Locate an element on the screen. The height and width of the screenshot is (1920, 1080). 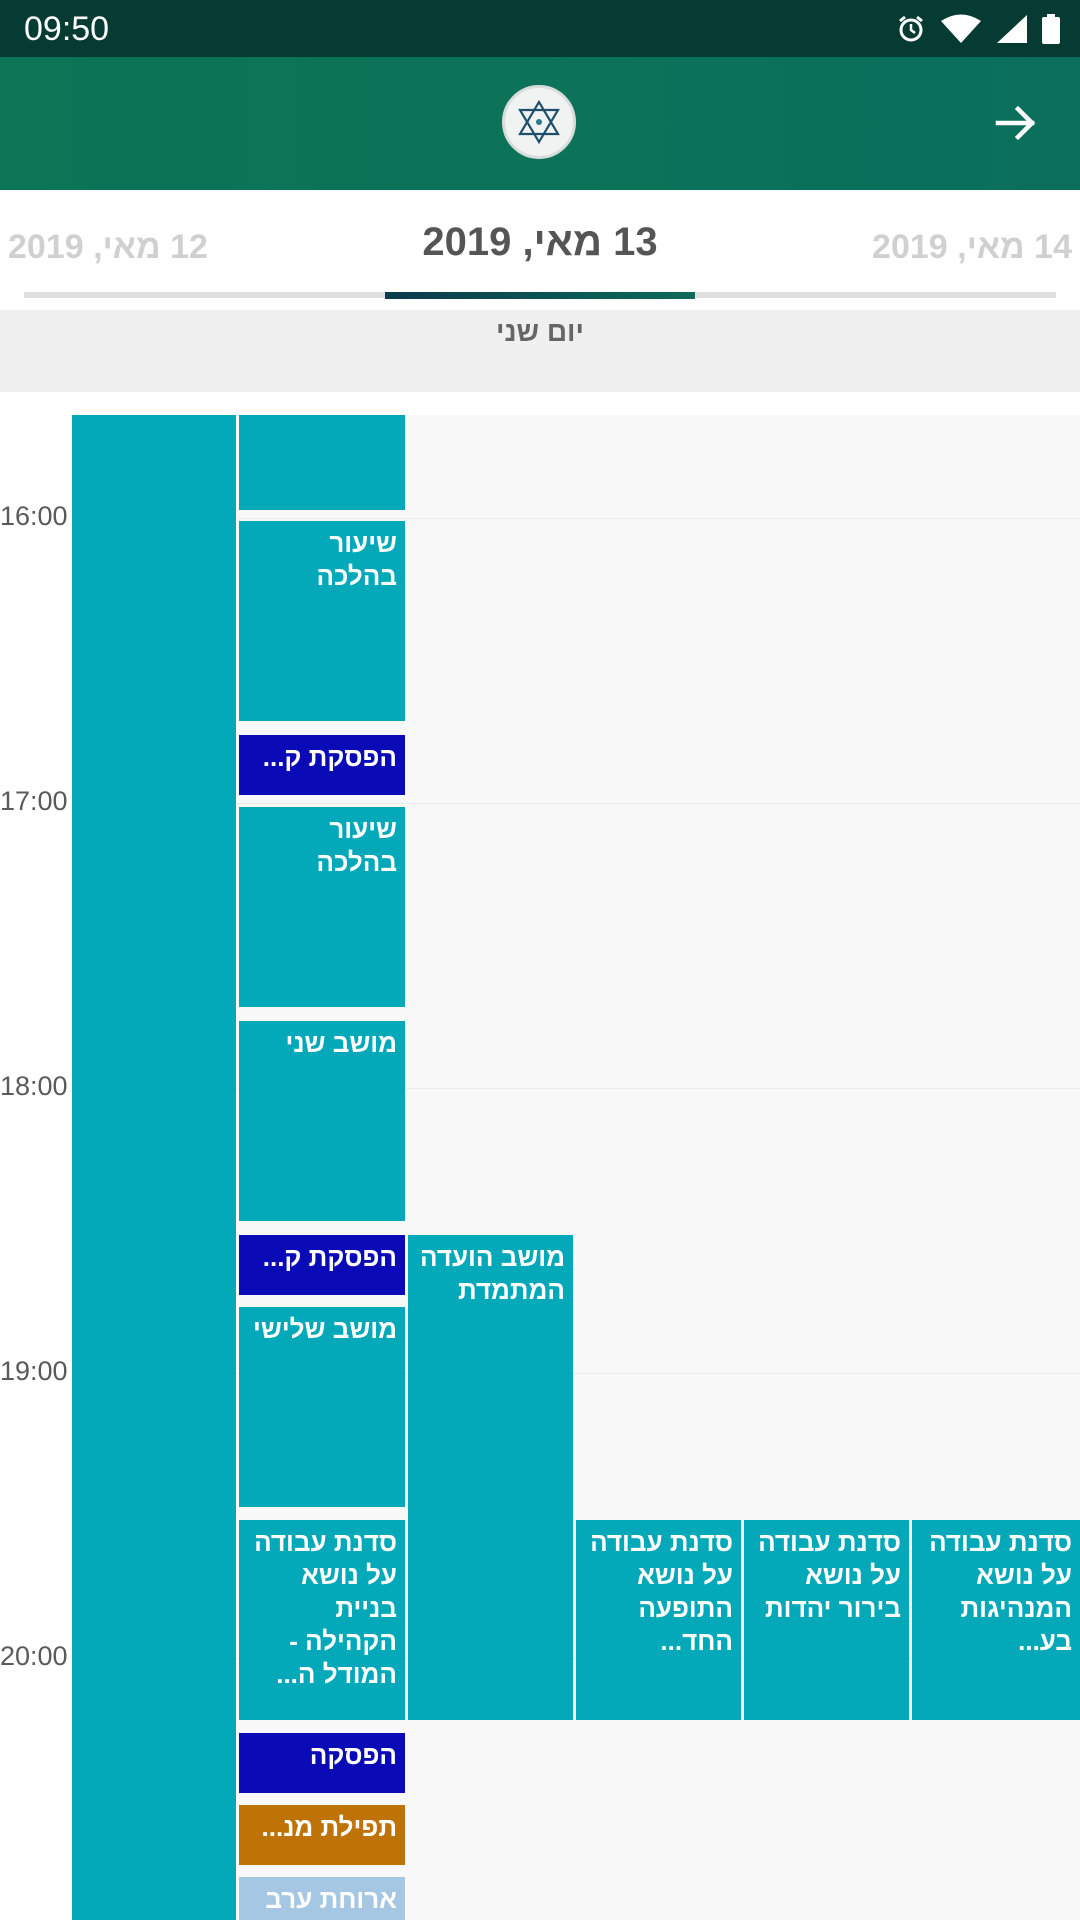
date-tabs: 12 מאי, 2019 13 מאי, 2019 14 מאי, 2019 is located at coordinates (540, 250).